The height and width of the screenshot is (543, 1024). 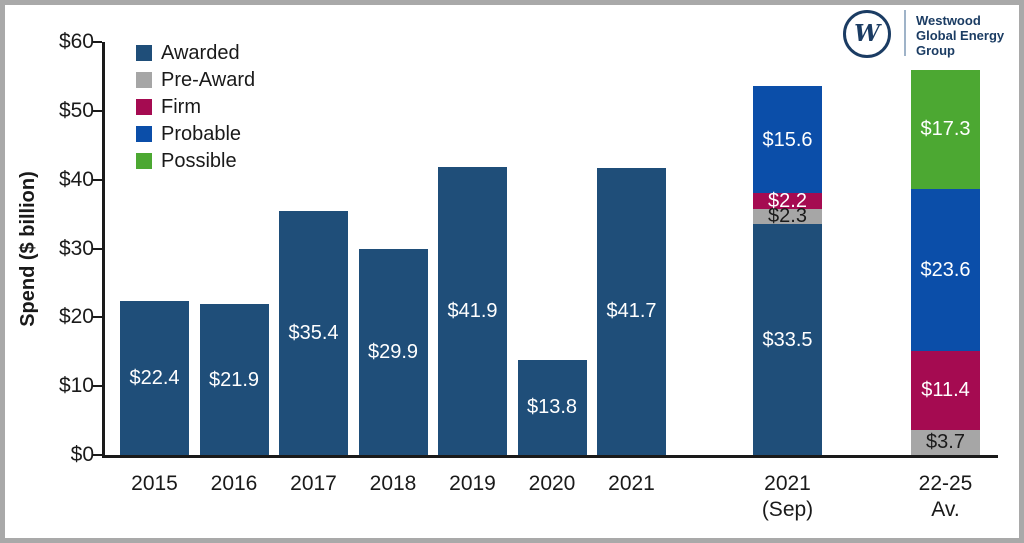 I want to click on bar-value-label: $22.4, so click(x=154, y=377).